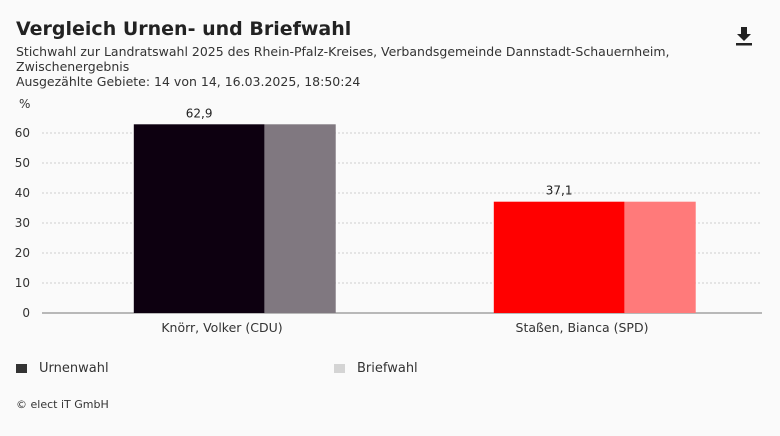  I want to click on y-tick-label: 0, so click(26, 313).